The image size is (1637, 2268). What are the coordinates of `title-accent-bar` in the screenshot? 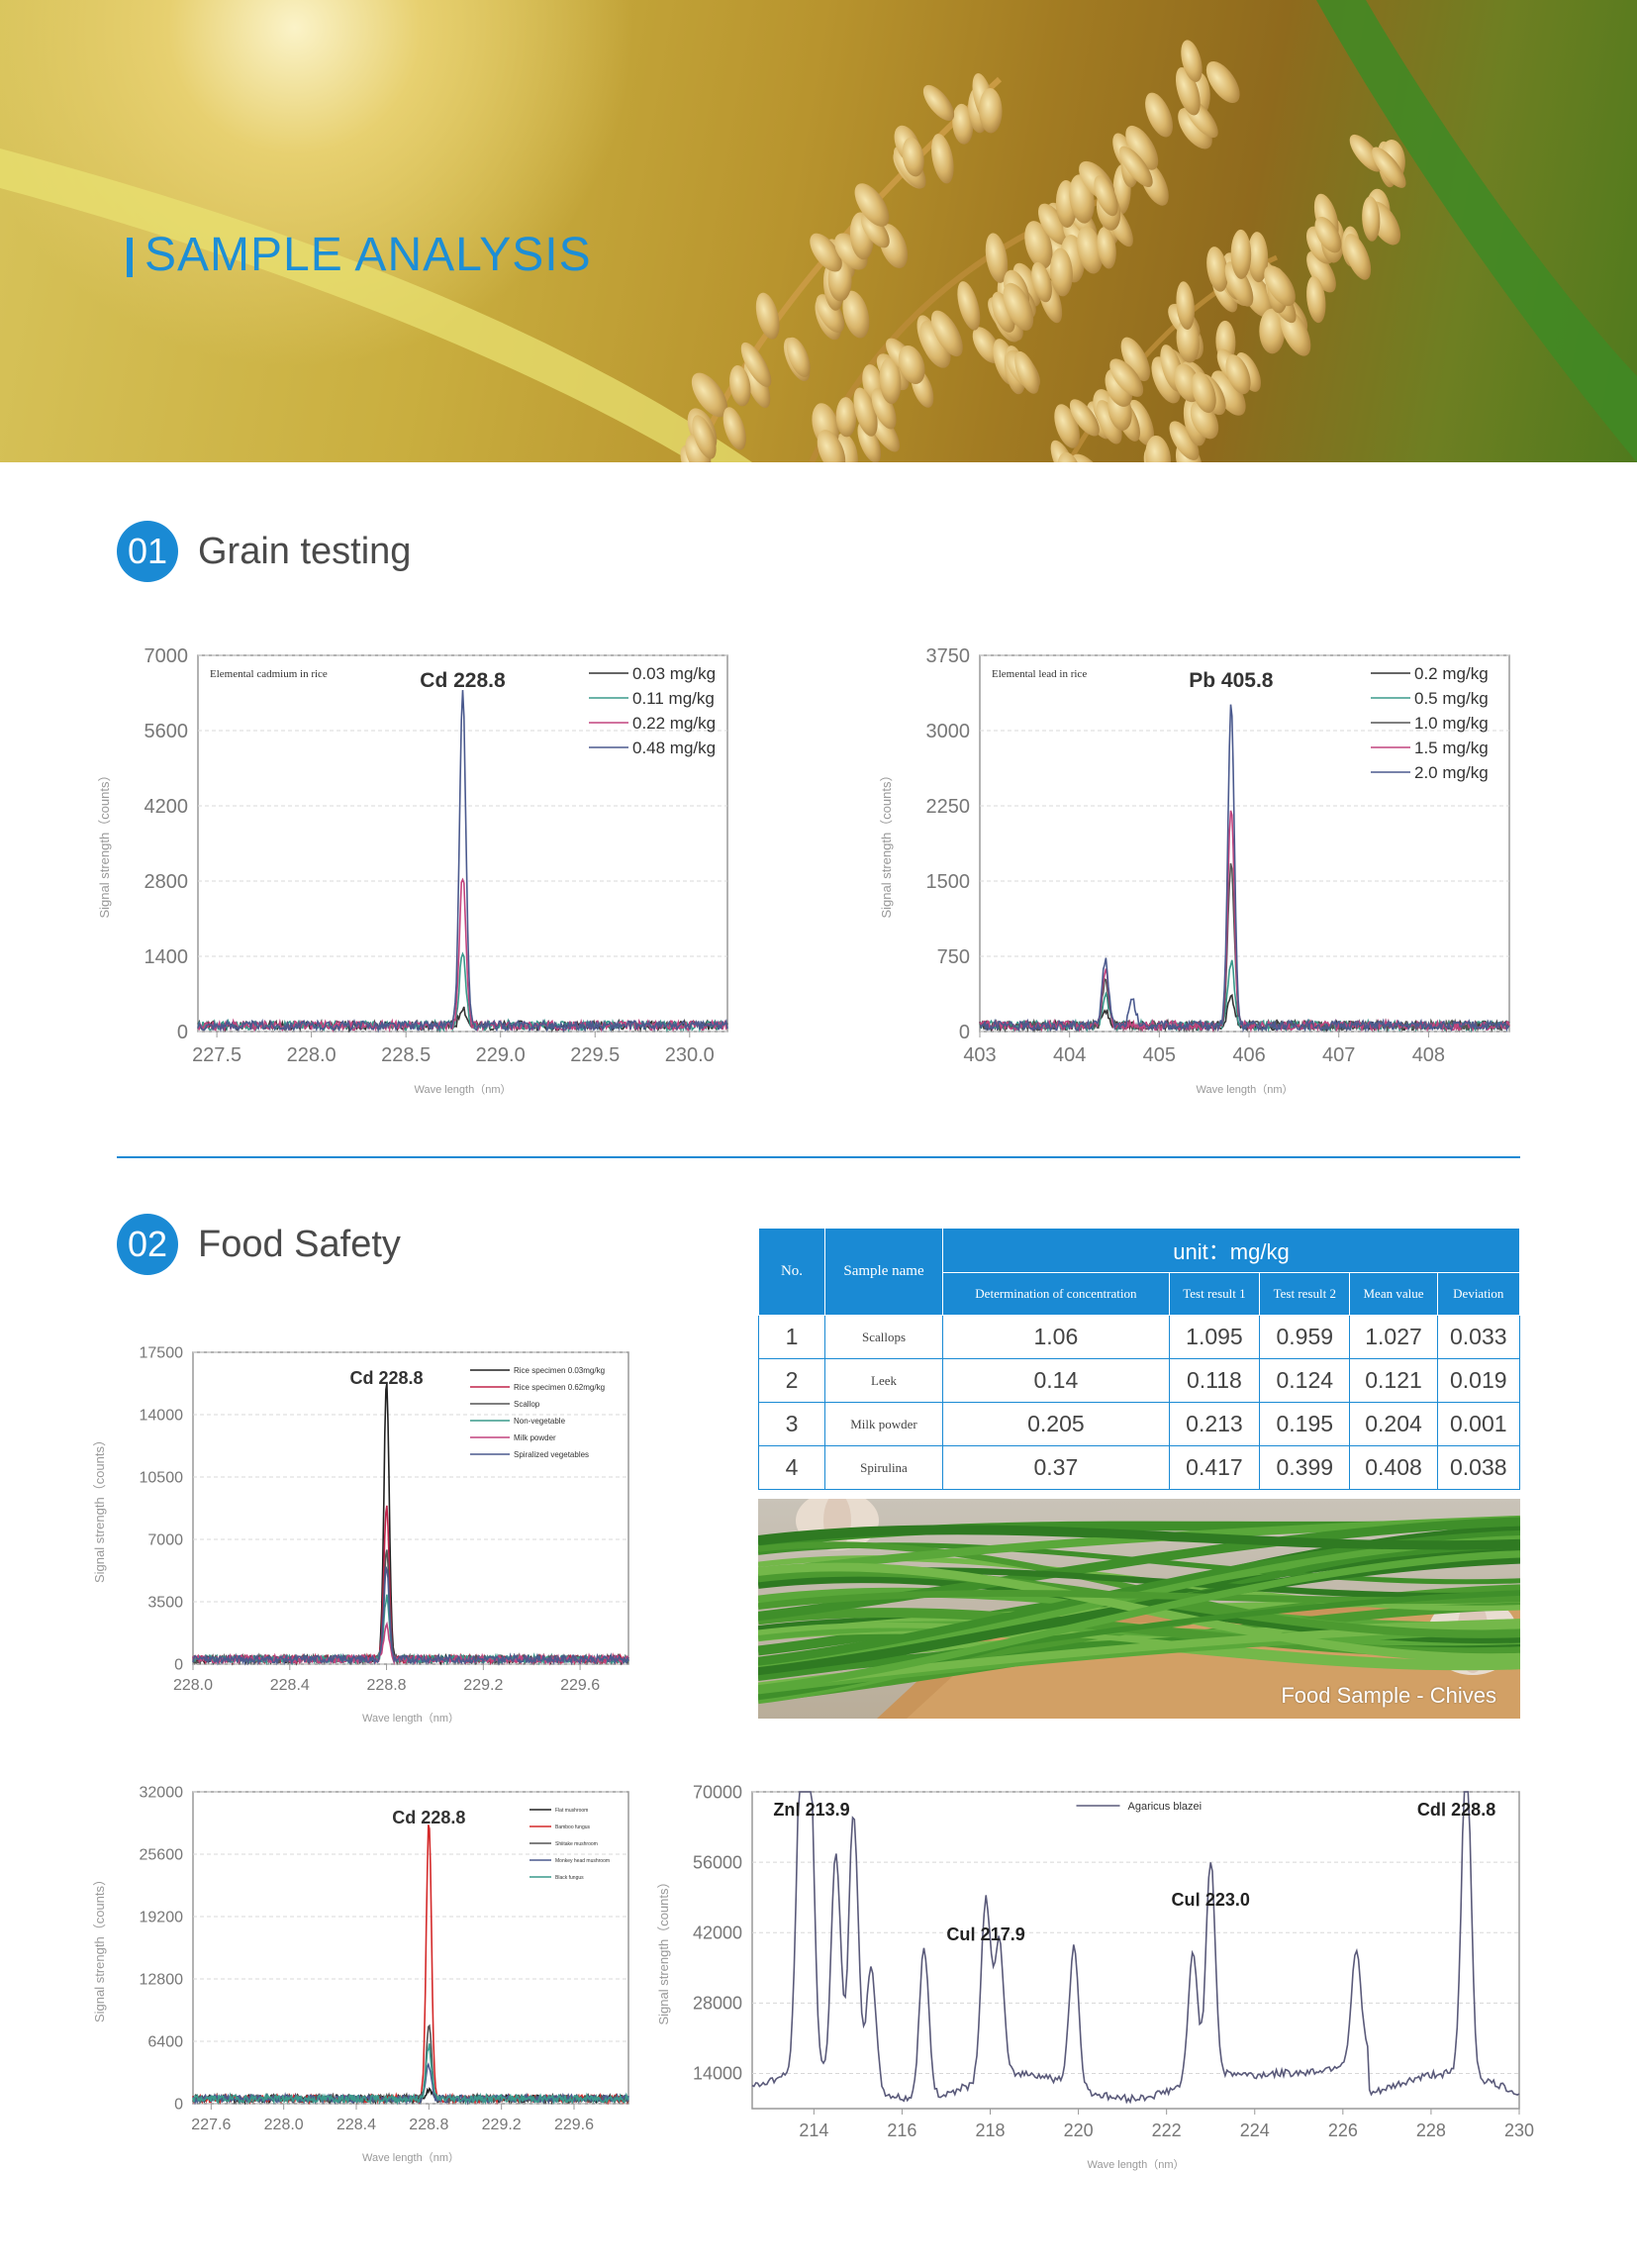 It's located at (130, 257).